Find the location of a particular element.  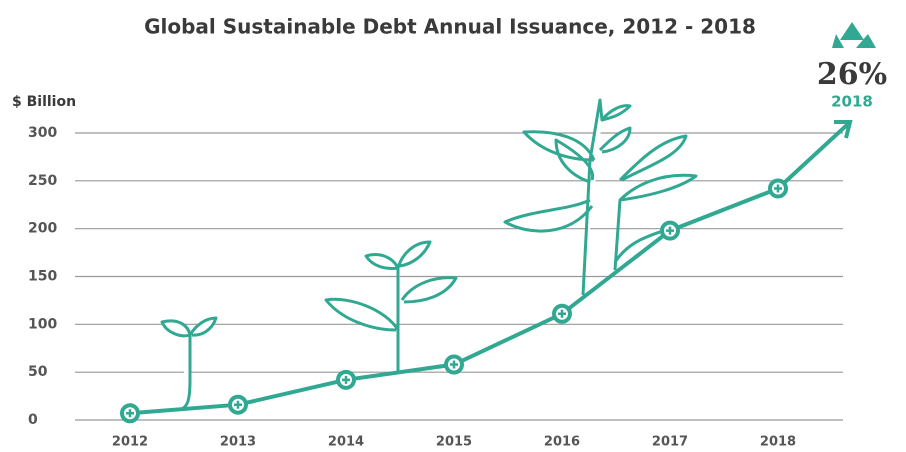

y-tick-label: 100 is located at coordinates (42, 324).